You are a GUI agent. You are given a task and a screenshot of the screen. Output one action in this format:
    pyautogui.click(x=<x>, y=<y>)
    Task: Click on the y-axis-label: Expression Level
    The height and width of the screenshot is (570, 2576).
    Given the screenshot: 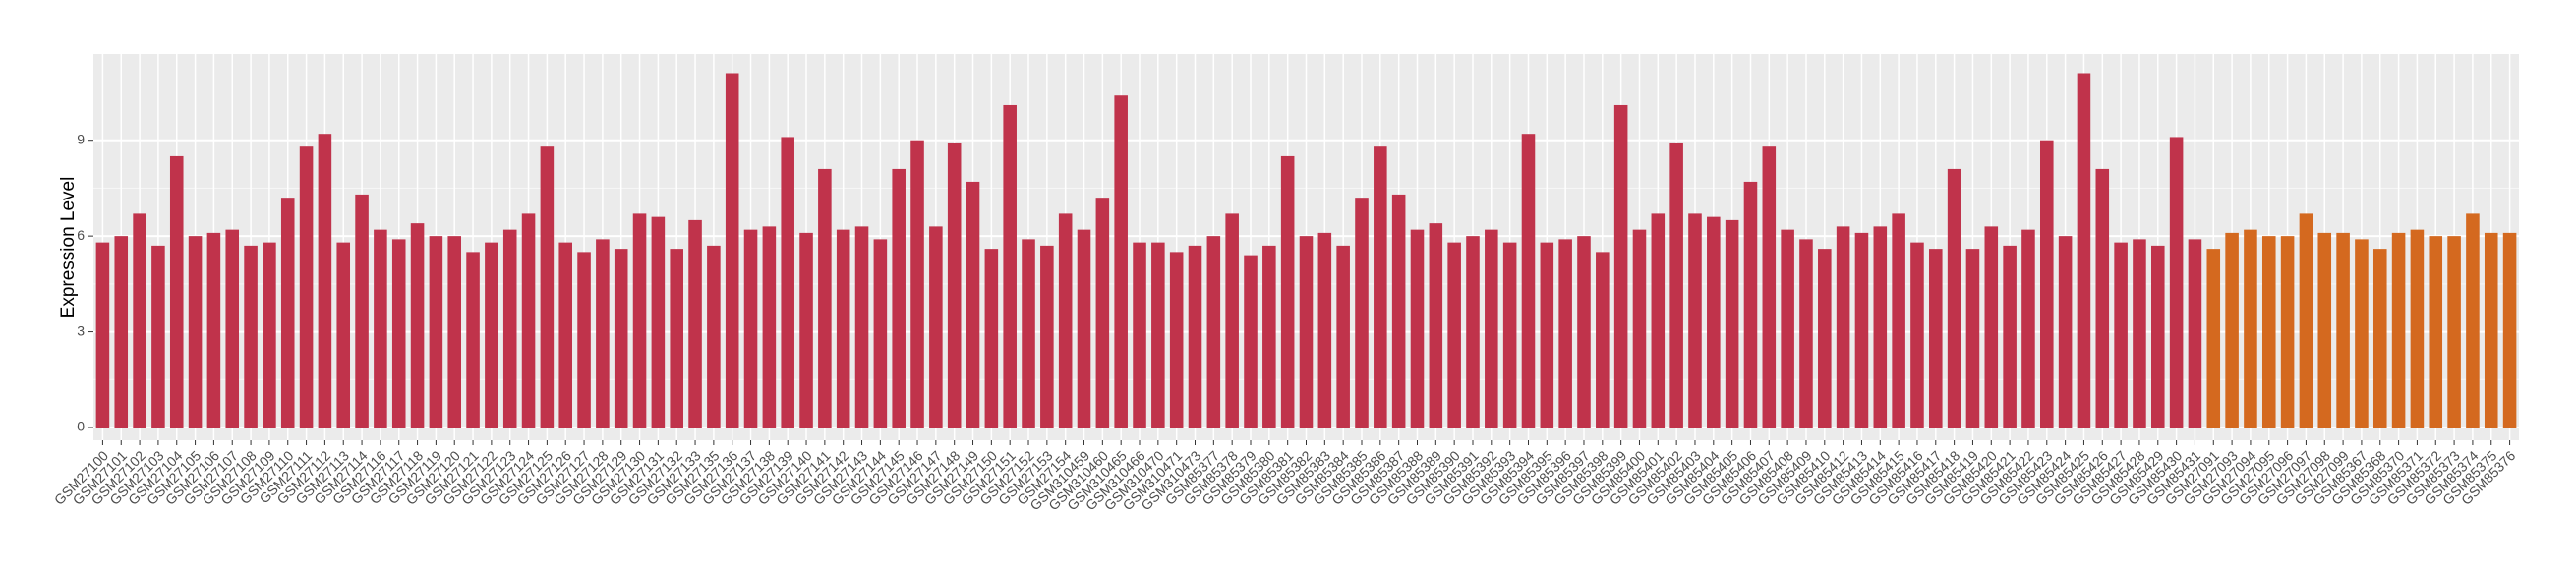 What is the action you would take?
    pyautogui.click(x=68, y=248)
    